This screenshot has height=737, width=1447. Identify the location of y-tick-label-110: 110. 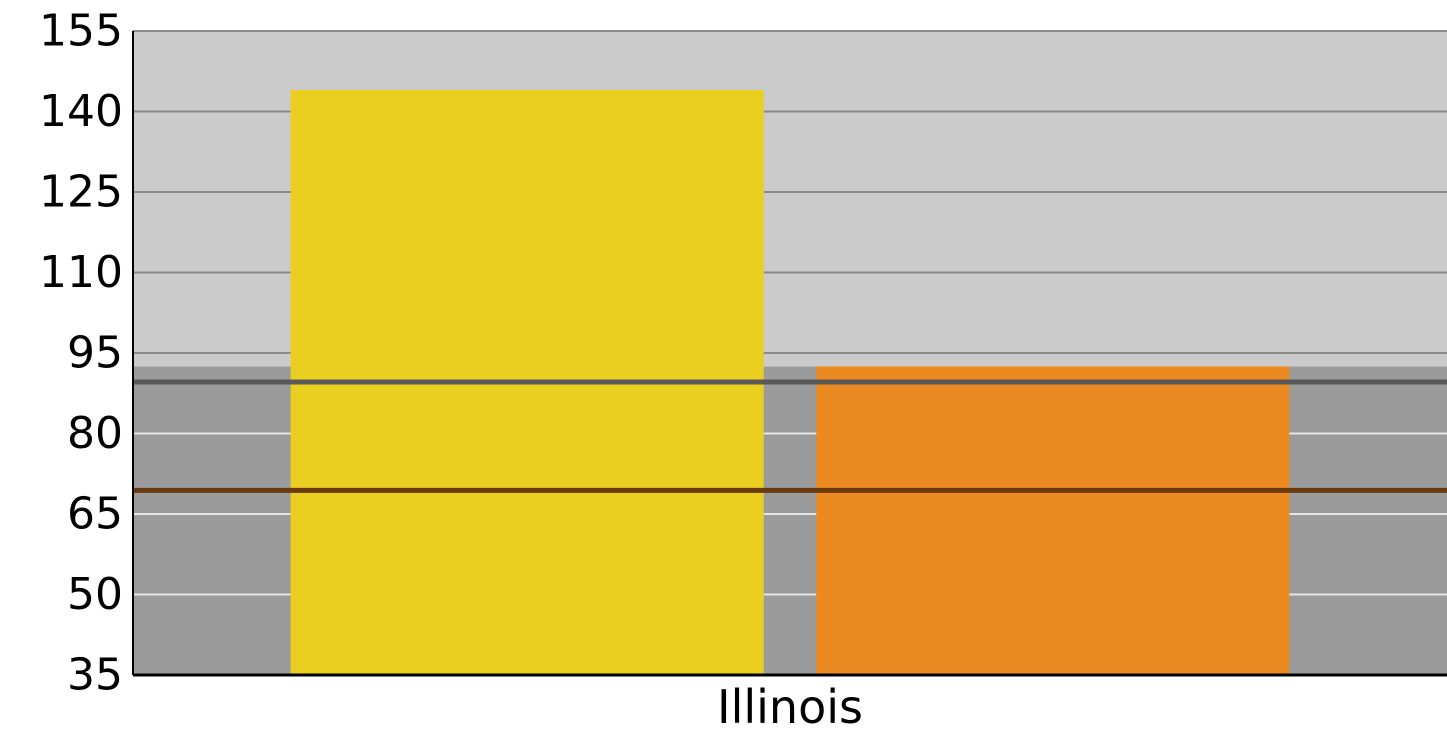
(81, 272).